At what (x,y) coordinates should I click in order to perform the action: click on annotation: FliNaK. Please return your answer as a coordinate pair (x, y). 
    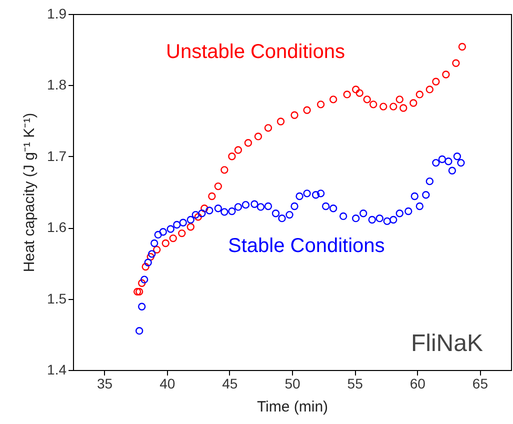
    Looking at the image, I should click on (446, 343).